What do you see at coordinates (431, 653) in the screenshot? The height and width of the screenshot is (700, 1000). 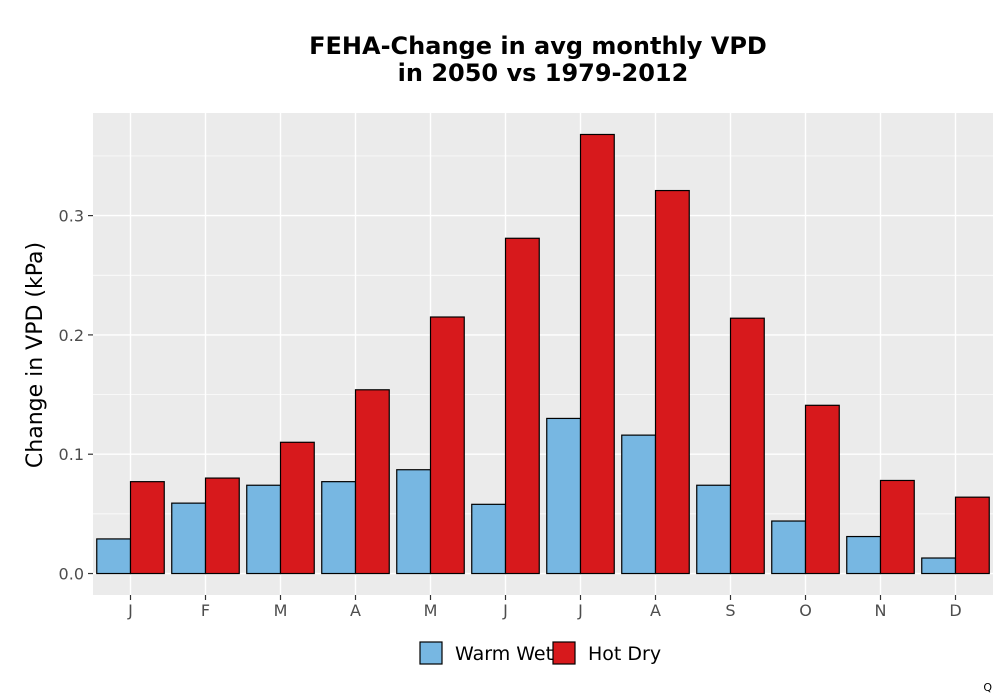 I see `legend-swatch-warm-wet` at bounding box center [431, 653].